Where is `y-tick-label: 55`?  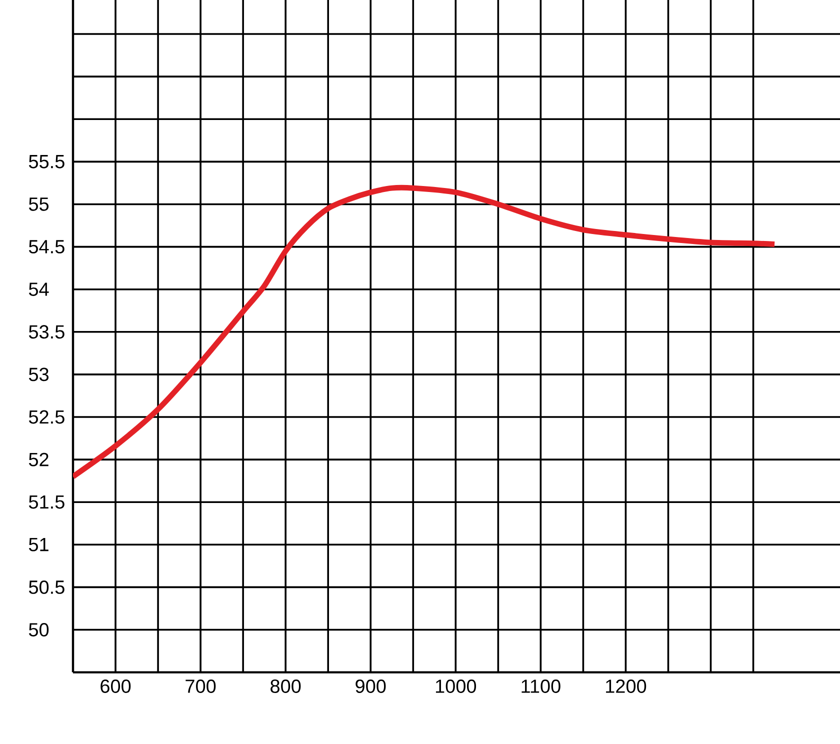
y-tick-label: 55 is located at coordinates (38, 204).